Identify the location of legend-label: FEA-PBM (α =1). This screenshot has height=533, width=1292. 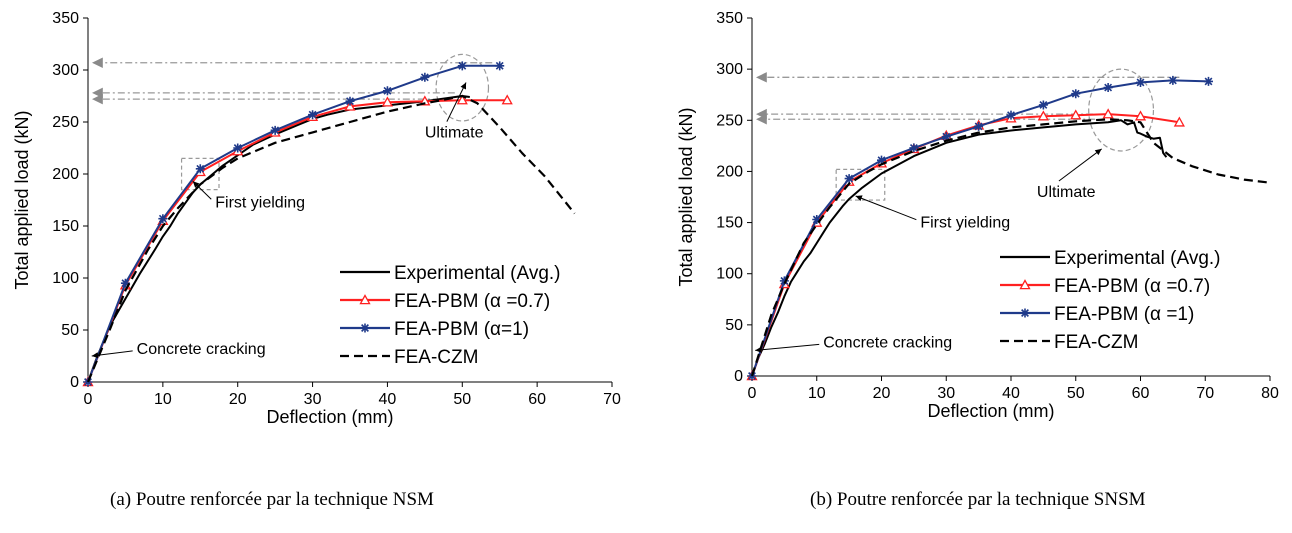
(1124, 314).